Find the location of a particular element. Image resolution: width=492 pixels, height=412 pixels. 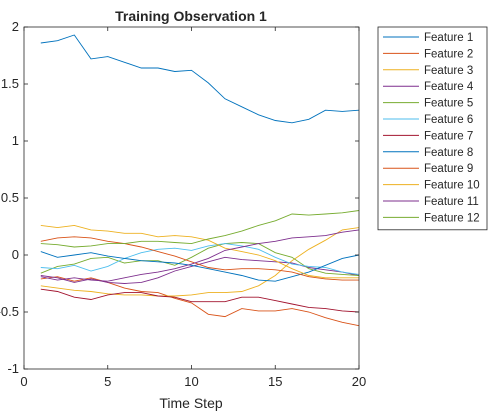

legend-label: Feature 12 is located at coordinates (452, 218).